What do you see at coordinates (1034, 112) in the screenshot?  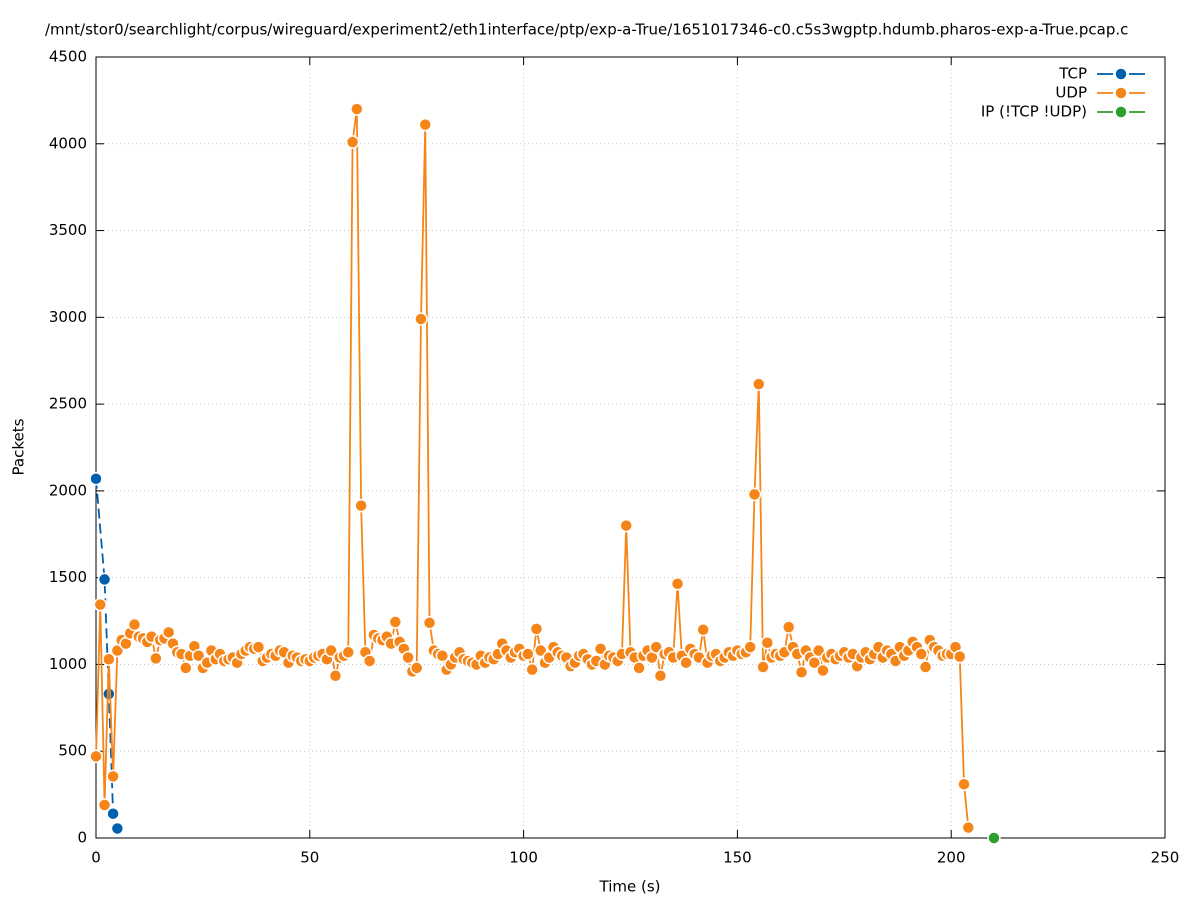 I see `legend-label: IP (!TCP !UDP)` at bounding box center [1034, 112].